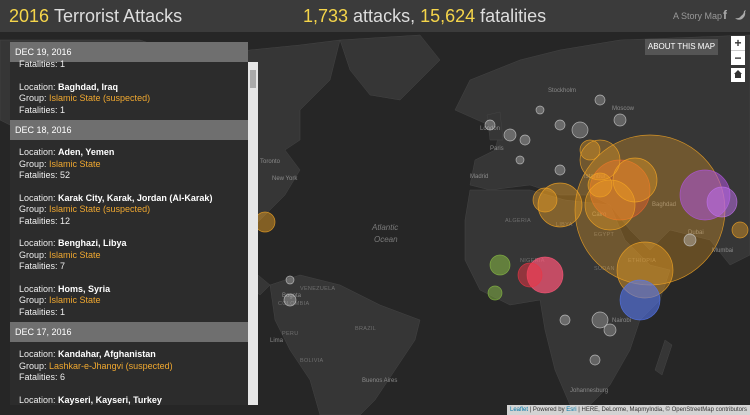  What do you see at coordinates (75, 300) in the screenshot?
I see `group-value: Islamic State` at bounding box center [75, 300].